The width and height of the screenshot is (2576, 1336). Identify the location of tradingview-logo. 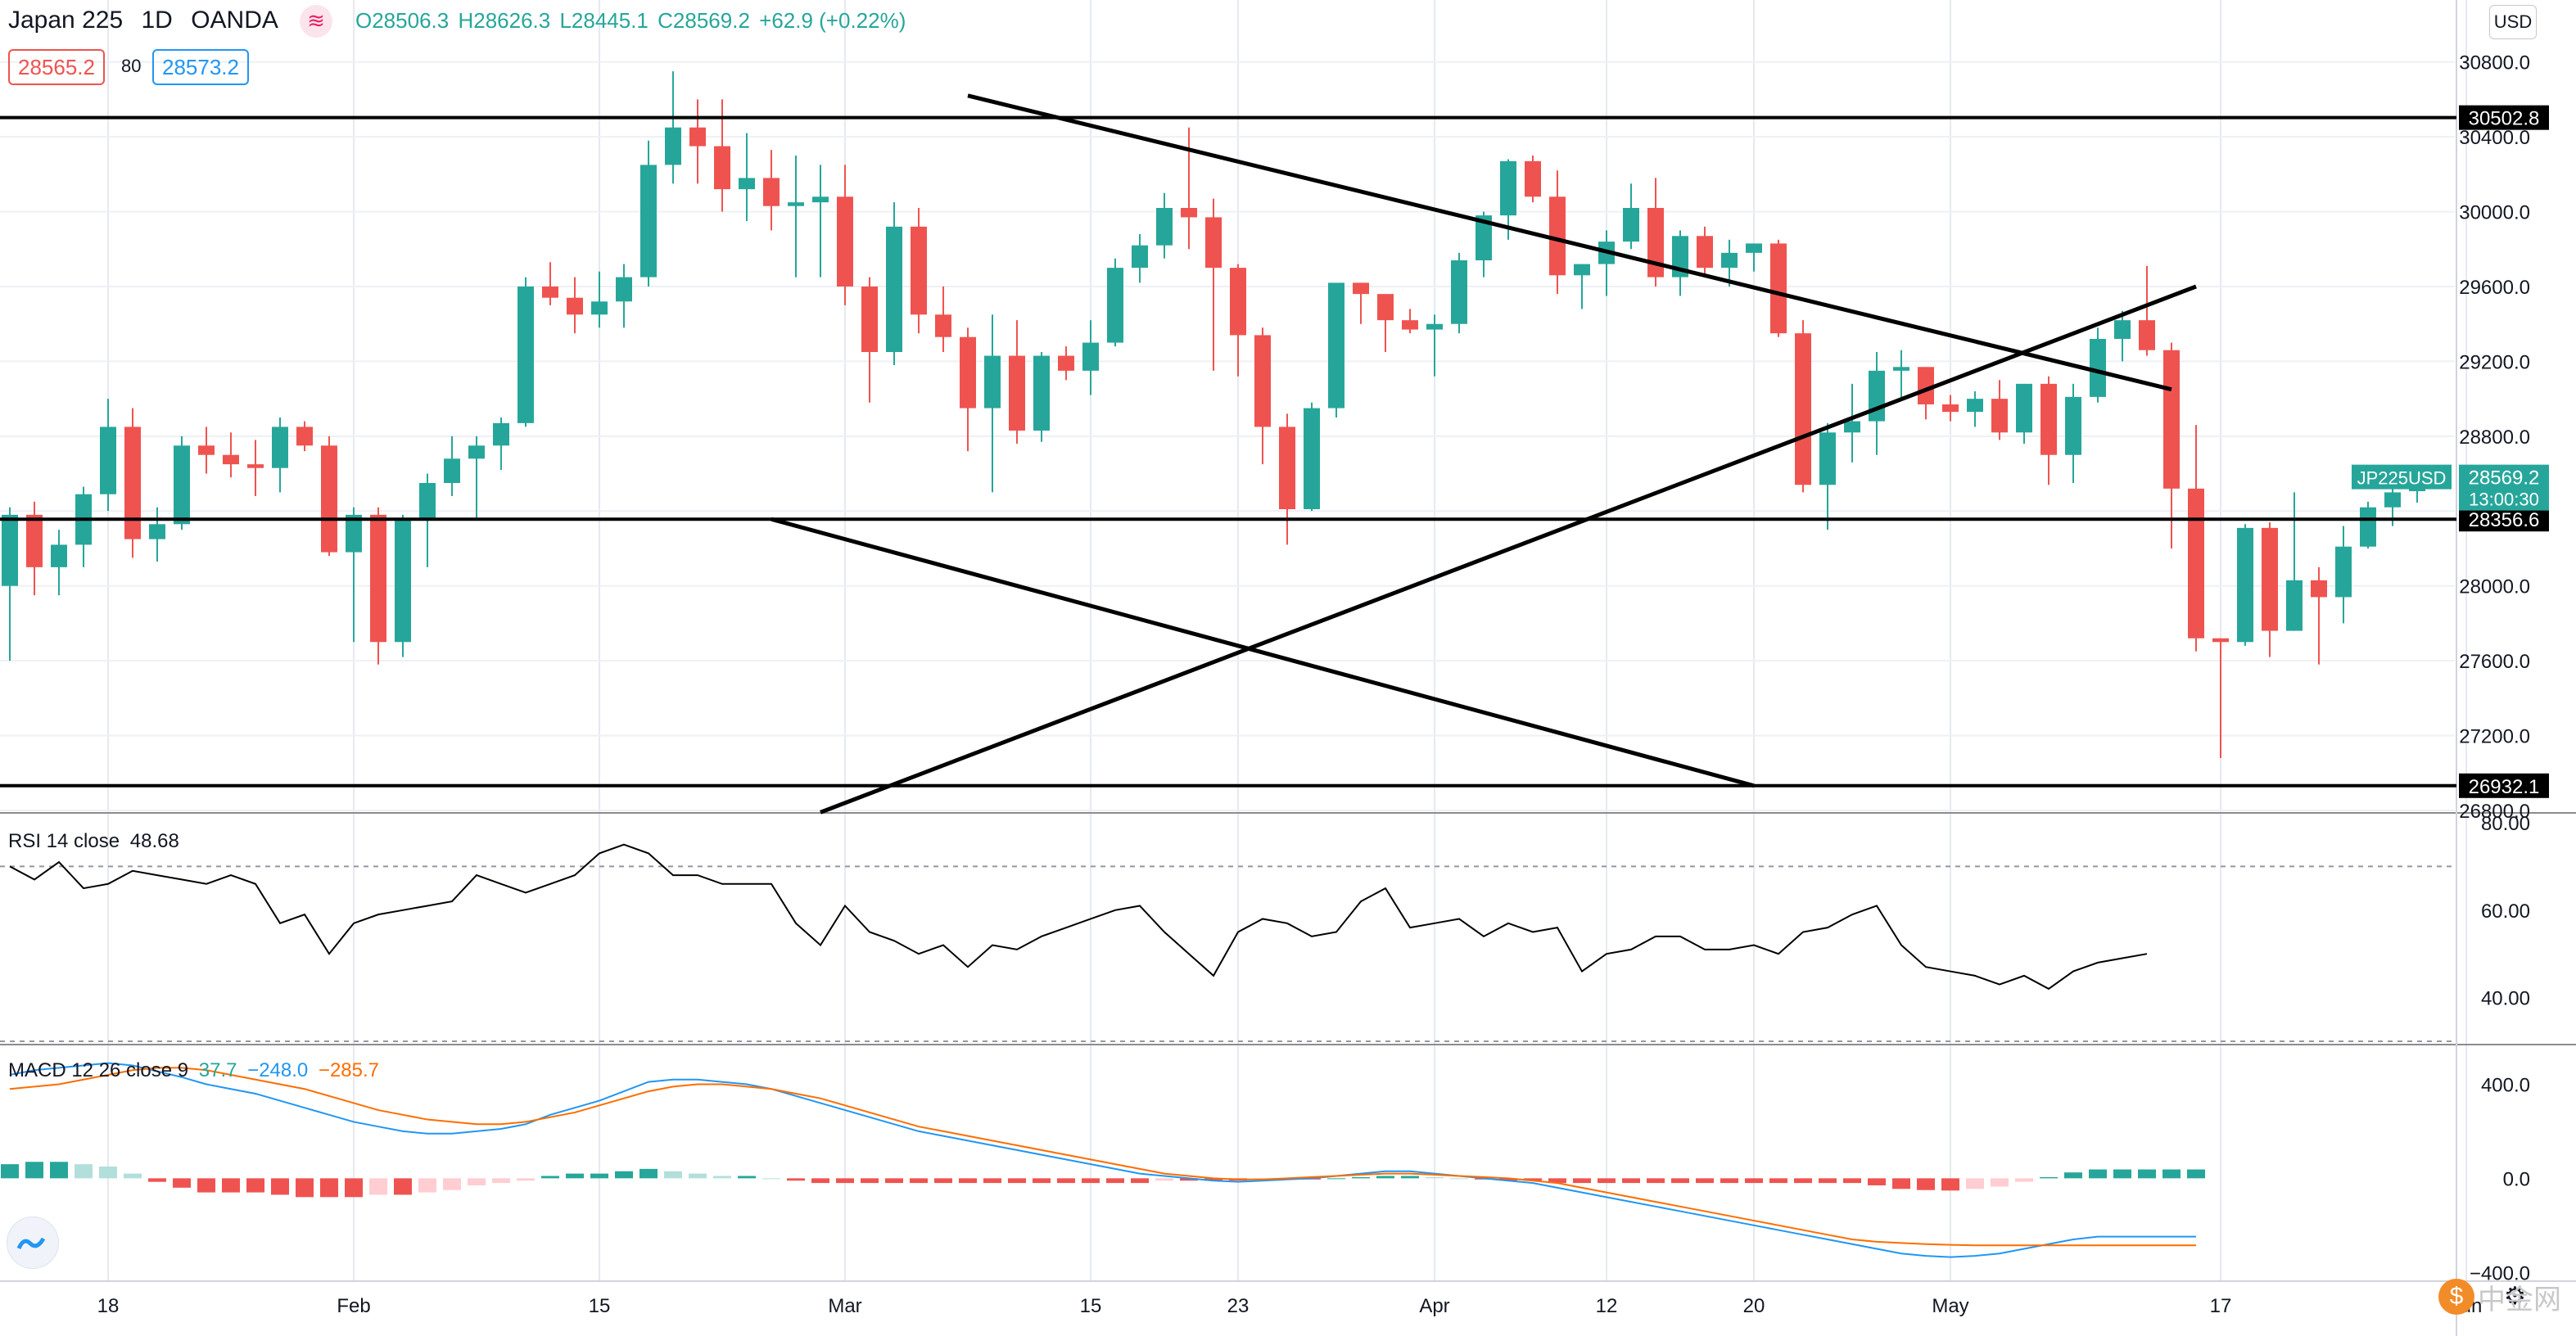
(33, 1242).